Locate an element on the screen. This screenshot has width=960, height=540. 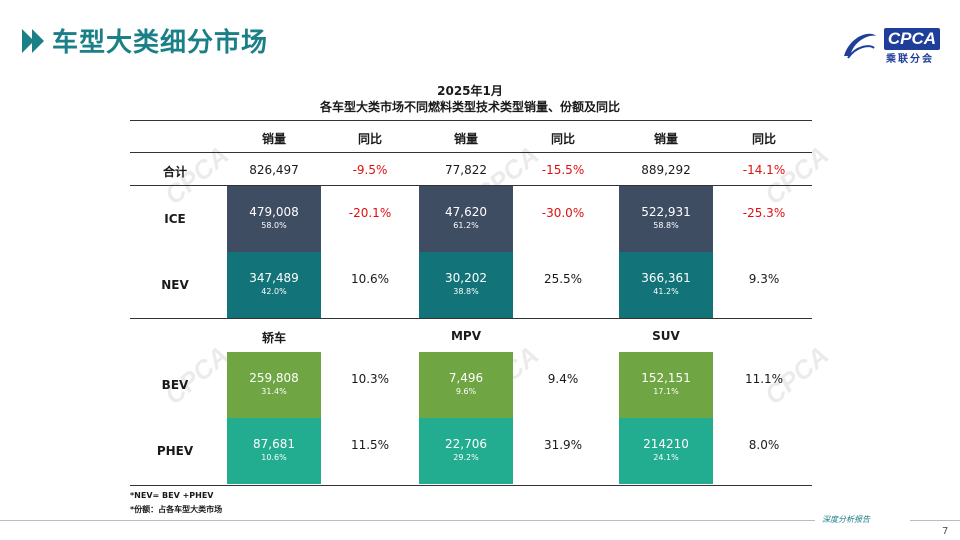
phev-sedan-block: 87,681 10.6% is located at coordinates (274, 451).